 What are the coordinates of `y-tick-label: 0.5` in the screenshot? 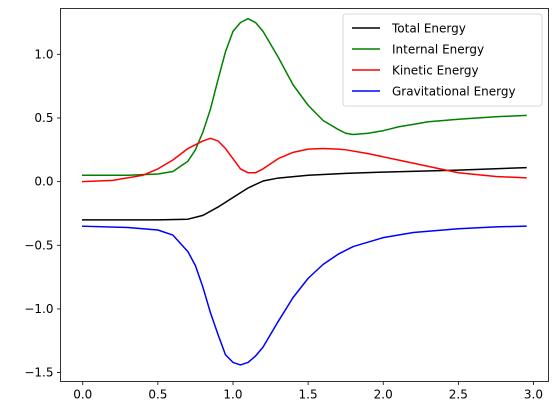 It's located at (43, 118).